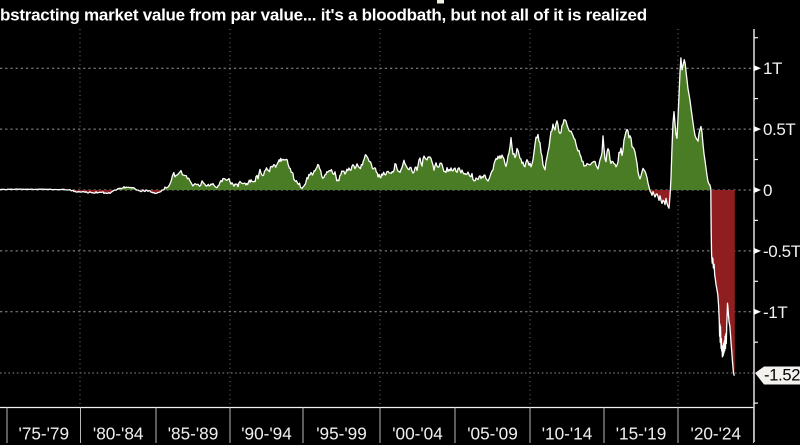 The image size is (800, 445). Describe the element at coordinates (779, 129) in the screenshot. I see `svg-text: 0.5T` at that location.